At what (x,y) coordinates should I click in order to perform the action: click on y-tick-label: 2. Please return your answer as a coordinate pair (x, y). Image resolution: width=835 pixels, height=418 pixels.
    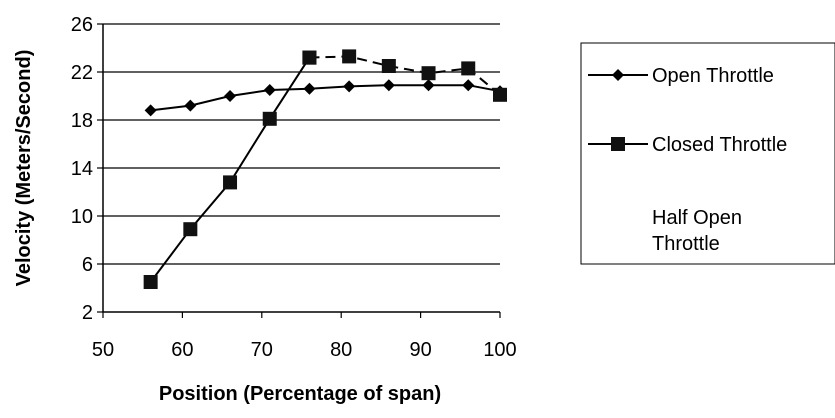
    Looking at the image, I should click on (87, 313).